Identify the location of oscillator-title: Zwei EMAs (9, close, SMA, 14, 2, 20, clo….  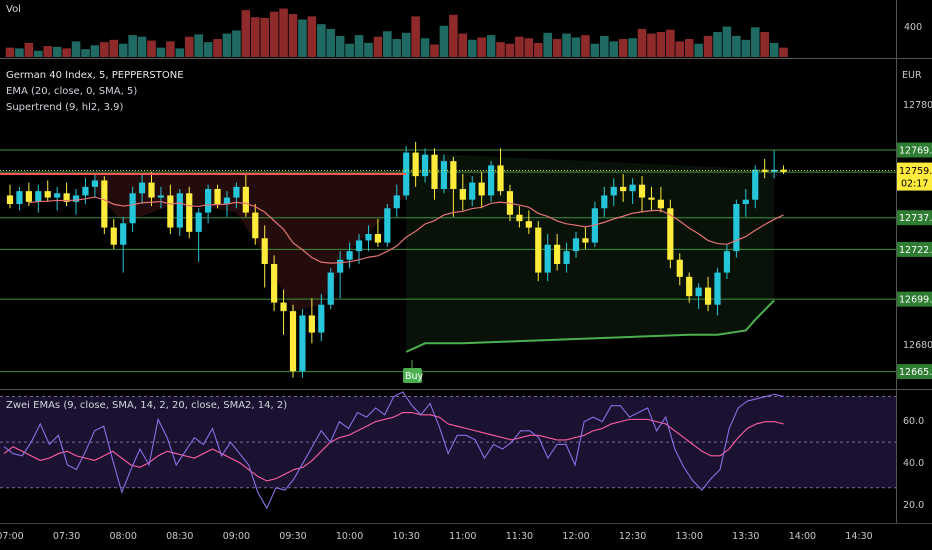
(146, 405).